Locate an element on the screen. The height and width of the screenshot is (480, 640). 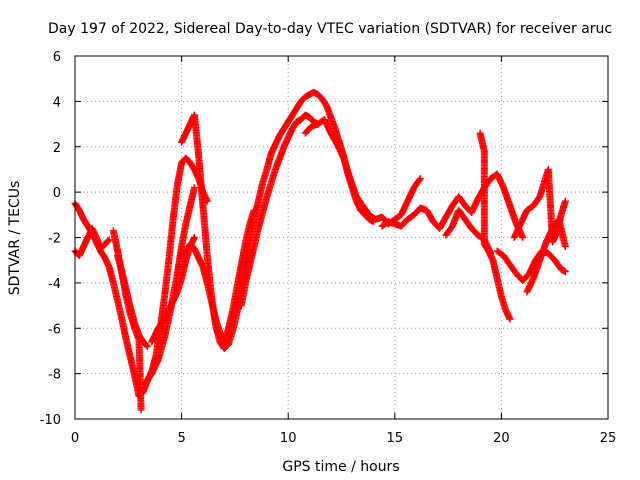
y-tick-label: -6 is located at coordinates (54, 329).